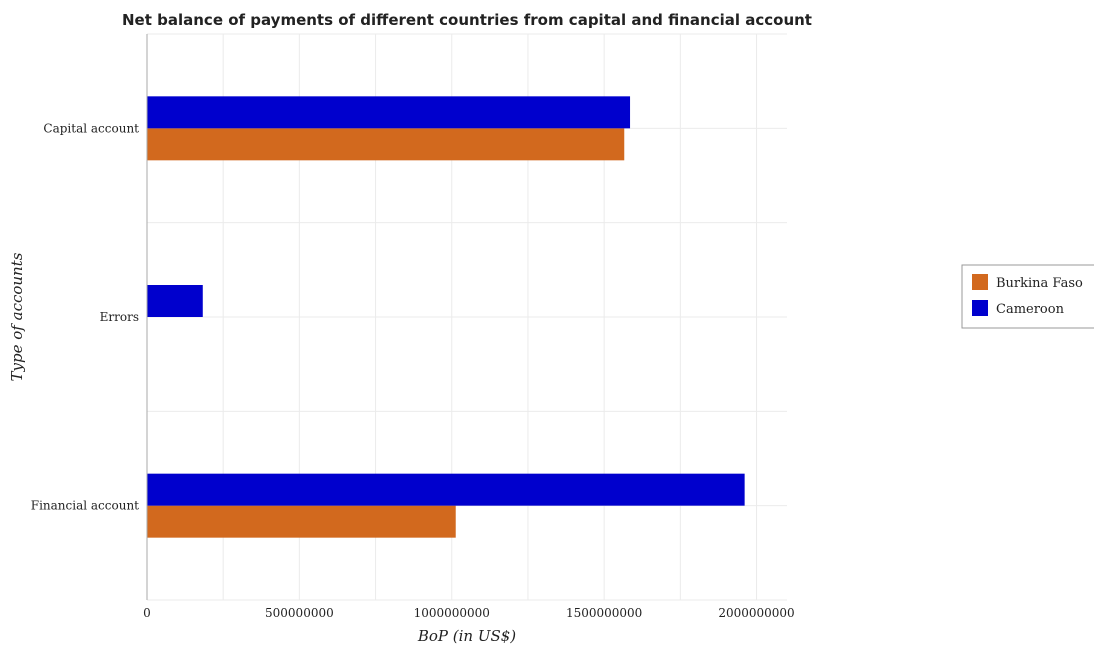  I want to click on x-tick-label: 1000000000, so click(452, 613).